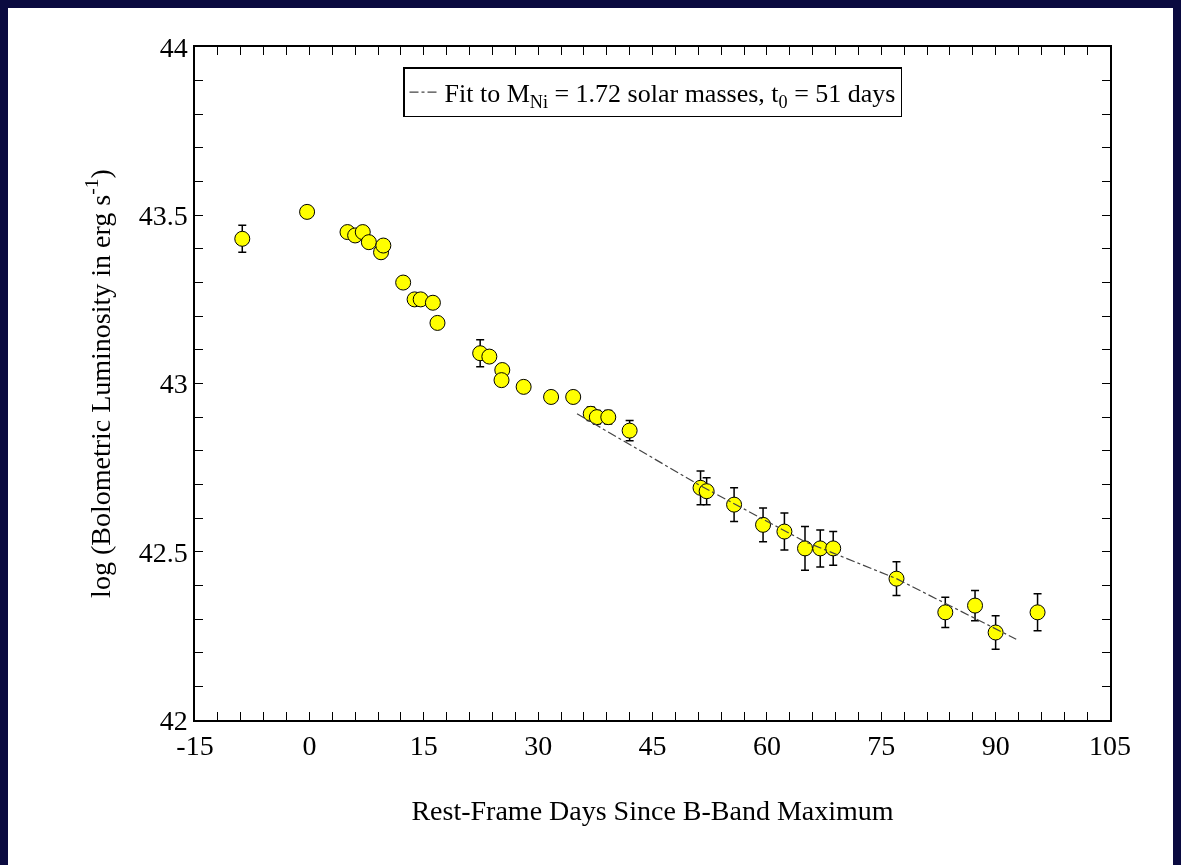 This screenshot has height=865, width=1181. What do you see at coordinates (163, 216) in the screenshot?
I see `y-tick-label: 43.5` at bounding box center [163, 216].